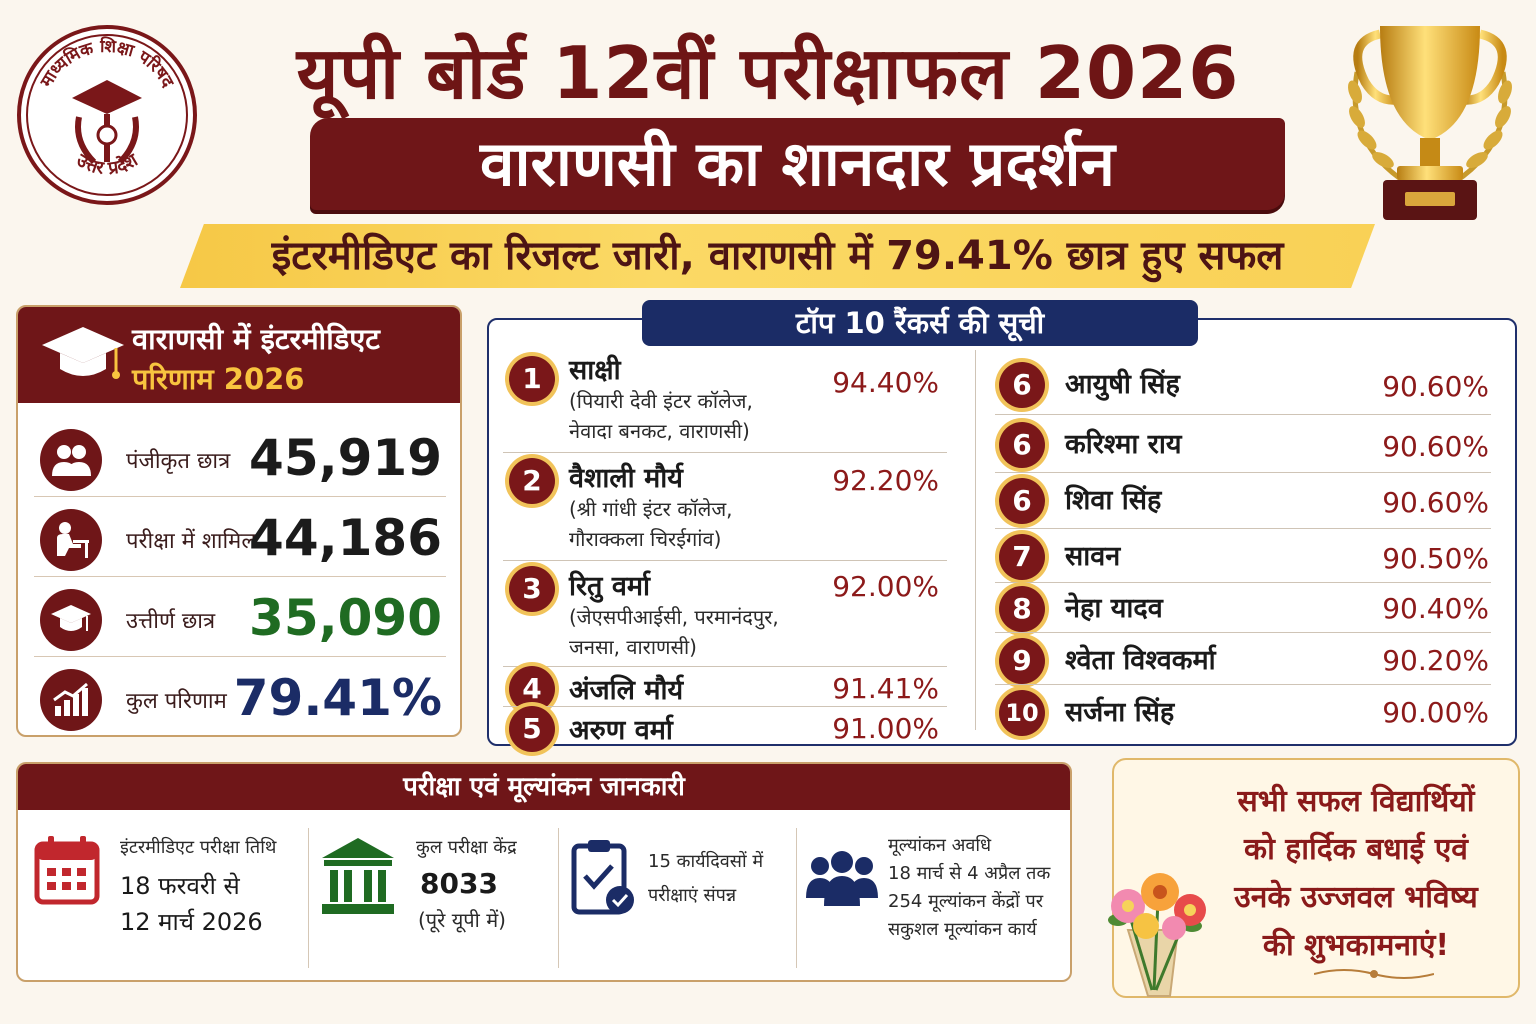 The width and height of the screenshot is (1536, 1024). What do you see at coordinates (1356, 945) in the screenshot?
I see `congrats-line4: की शुभकामनाएं!` at bounding box center [1356, 945].